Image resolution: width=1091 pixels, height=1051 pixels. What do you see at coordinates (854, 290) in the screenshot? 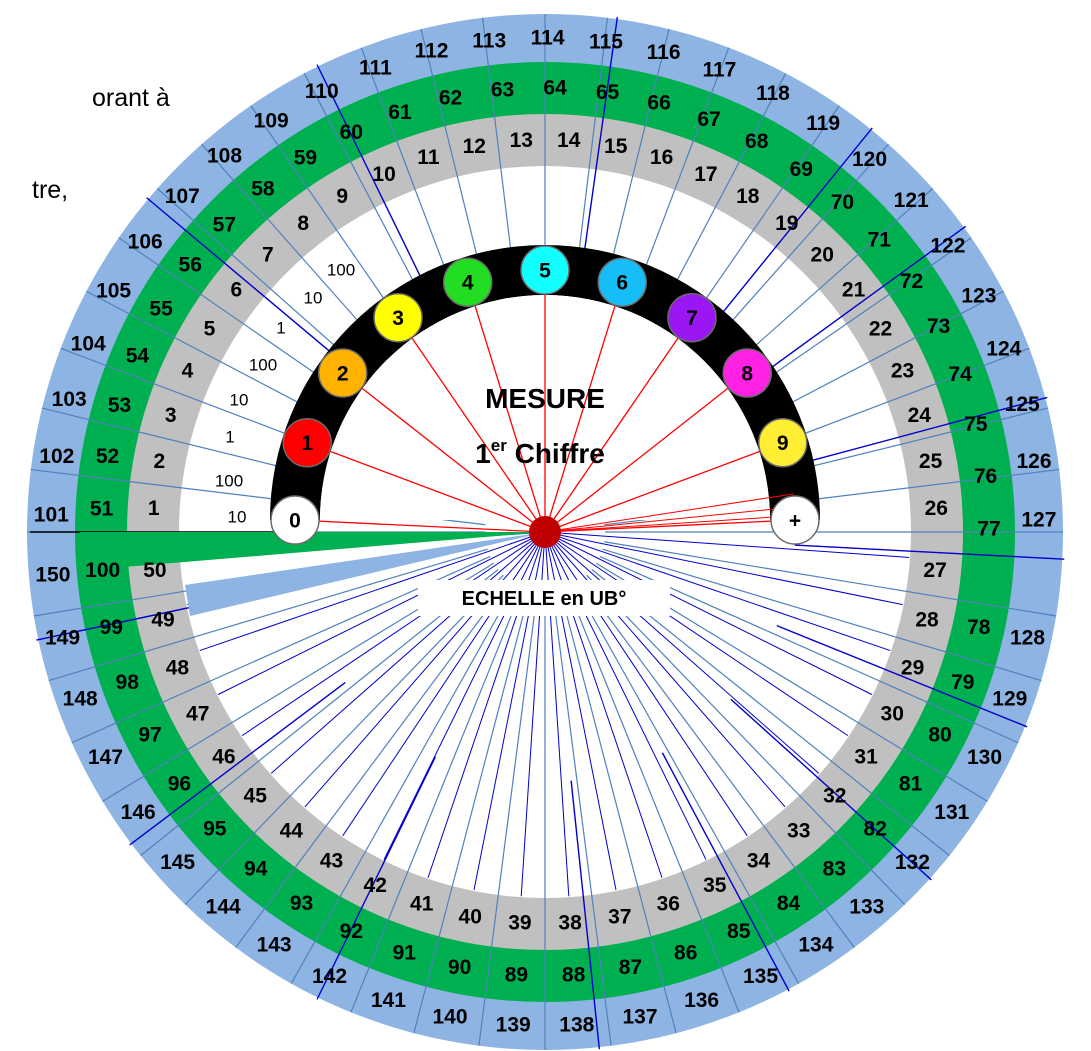
I see `grey-ring-number: 21` at bounding box center [854, 290].